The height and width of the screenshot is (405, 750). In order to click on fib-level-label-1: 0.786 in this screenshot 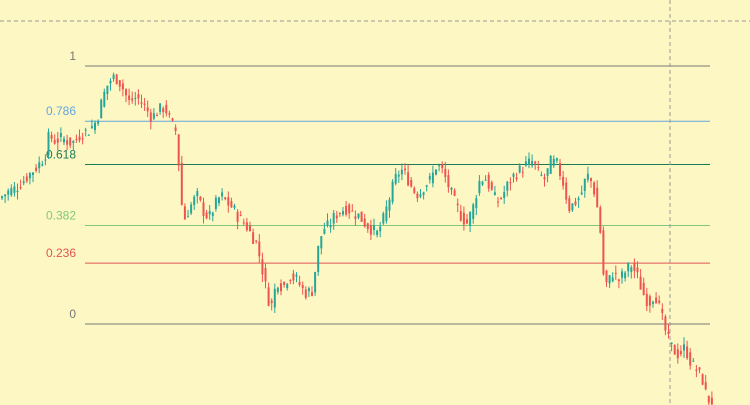, I will do `click(61, 111)`.